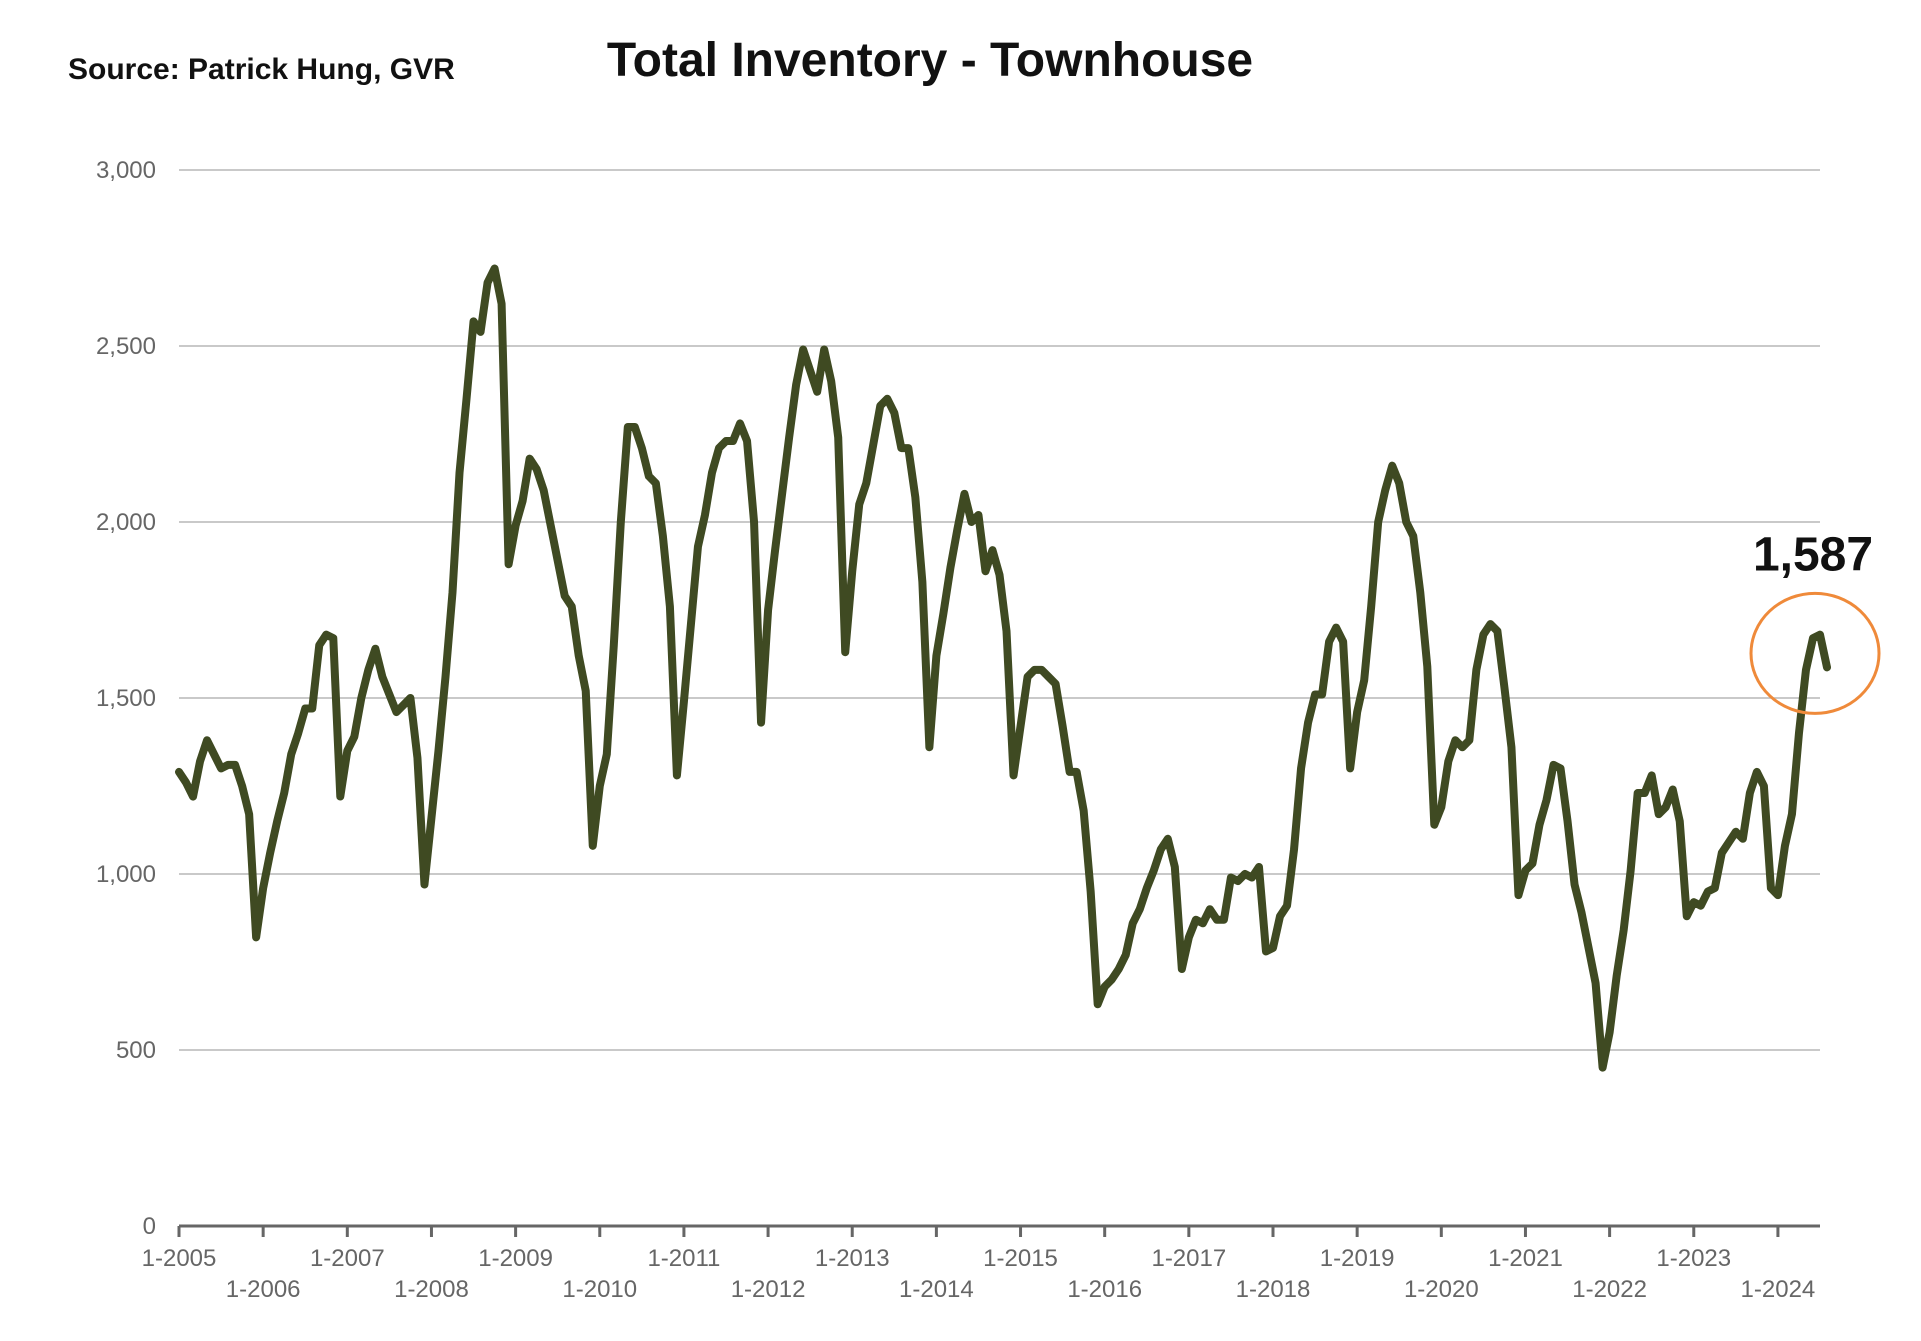  What do you see at coordinates (852, 1258) in the screenshot?
I see `x-tick-label: 1-2013` at bounding box center [852, 1258].